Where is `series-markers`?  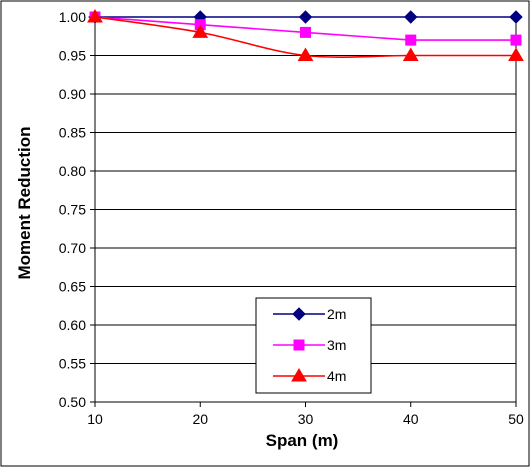
series-markers is located at coordinates (305, 35).